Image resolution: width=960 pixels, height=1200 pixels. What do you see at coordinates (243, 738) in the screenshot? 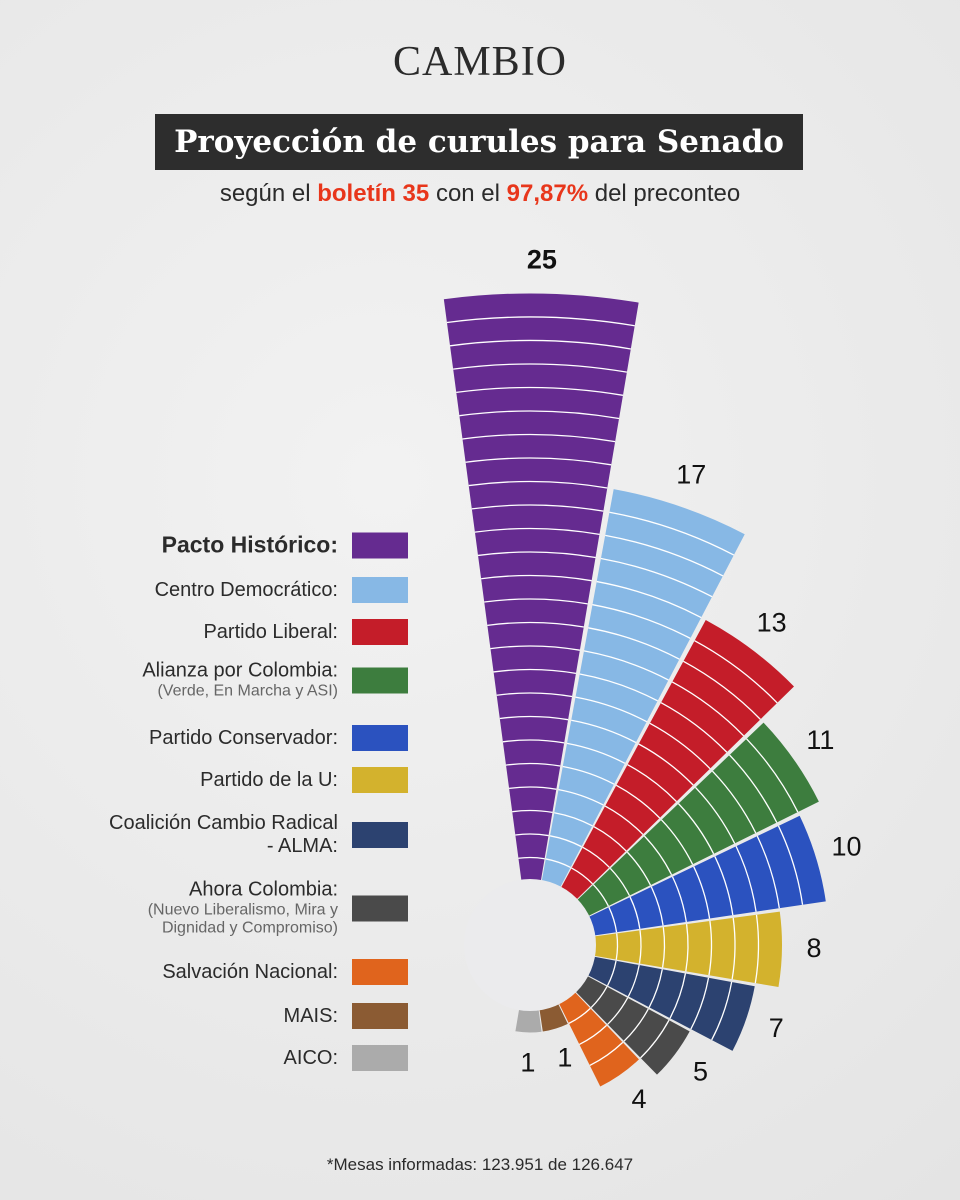
I see `legend-label: Partido Conservador:` at bounding box center [243, 738].